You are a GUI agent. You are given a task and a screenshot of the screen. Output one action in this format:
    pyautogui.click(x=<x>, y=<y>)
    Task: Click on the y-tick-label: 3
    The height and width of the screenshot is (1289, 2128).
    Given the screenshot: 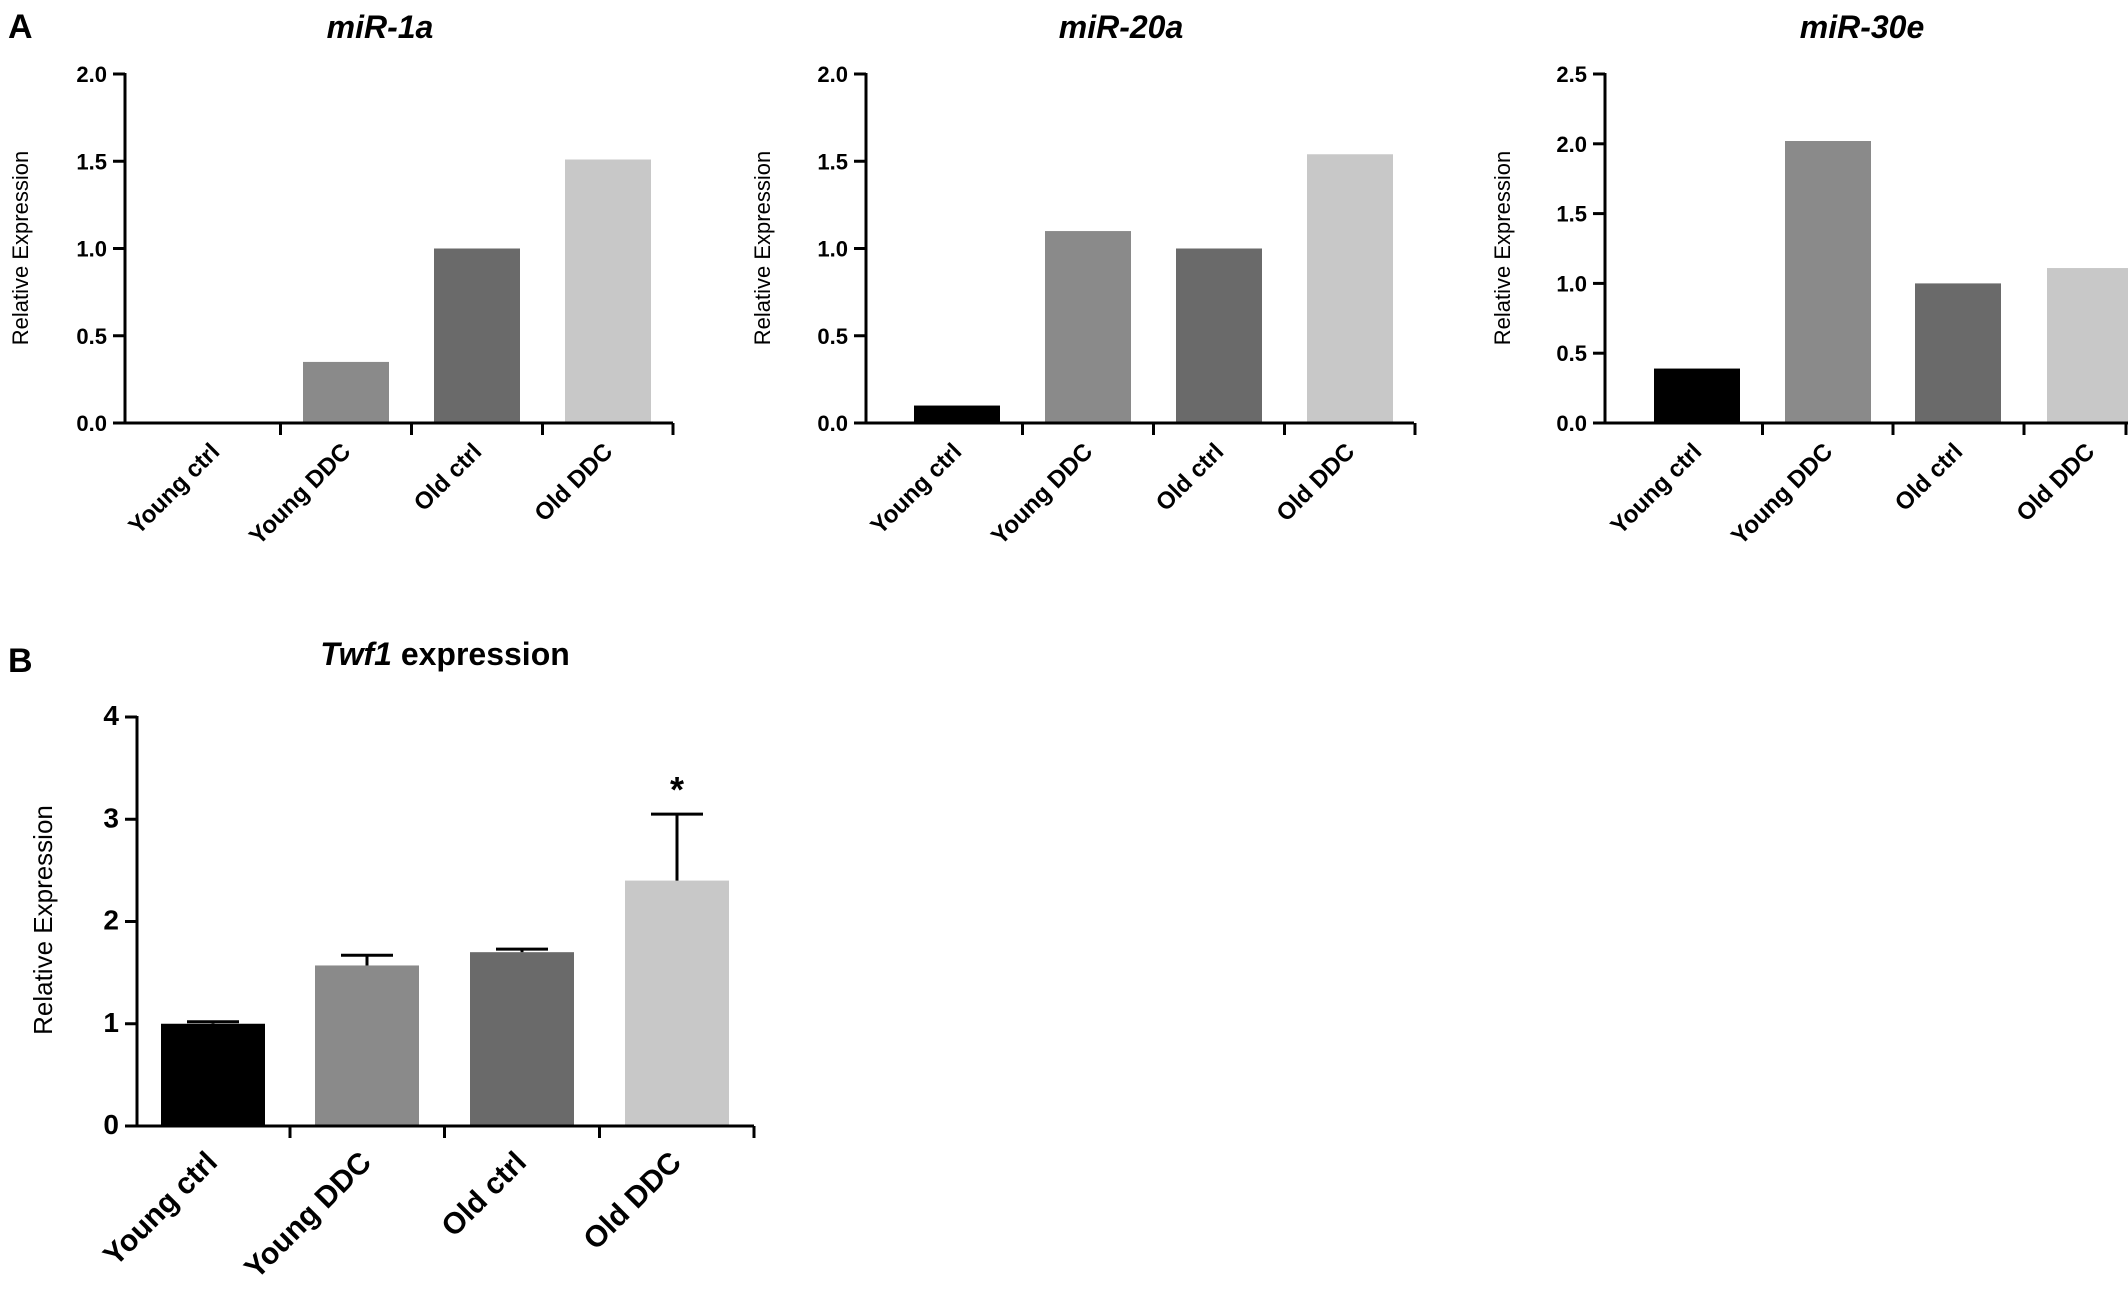 What is the action you would take?
    pyautogui.click(x=111, y=817)
    